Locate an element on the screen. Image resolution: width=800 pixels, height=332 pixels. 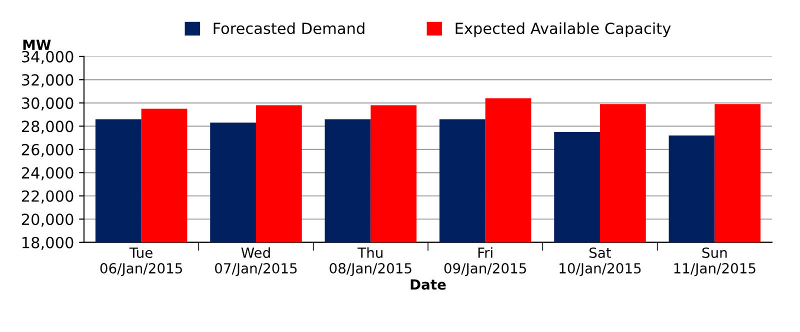
y-tick-label: 24,000 is located at coordinates (48, 173).